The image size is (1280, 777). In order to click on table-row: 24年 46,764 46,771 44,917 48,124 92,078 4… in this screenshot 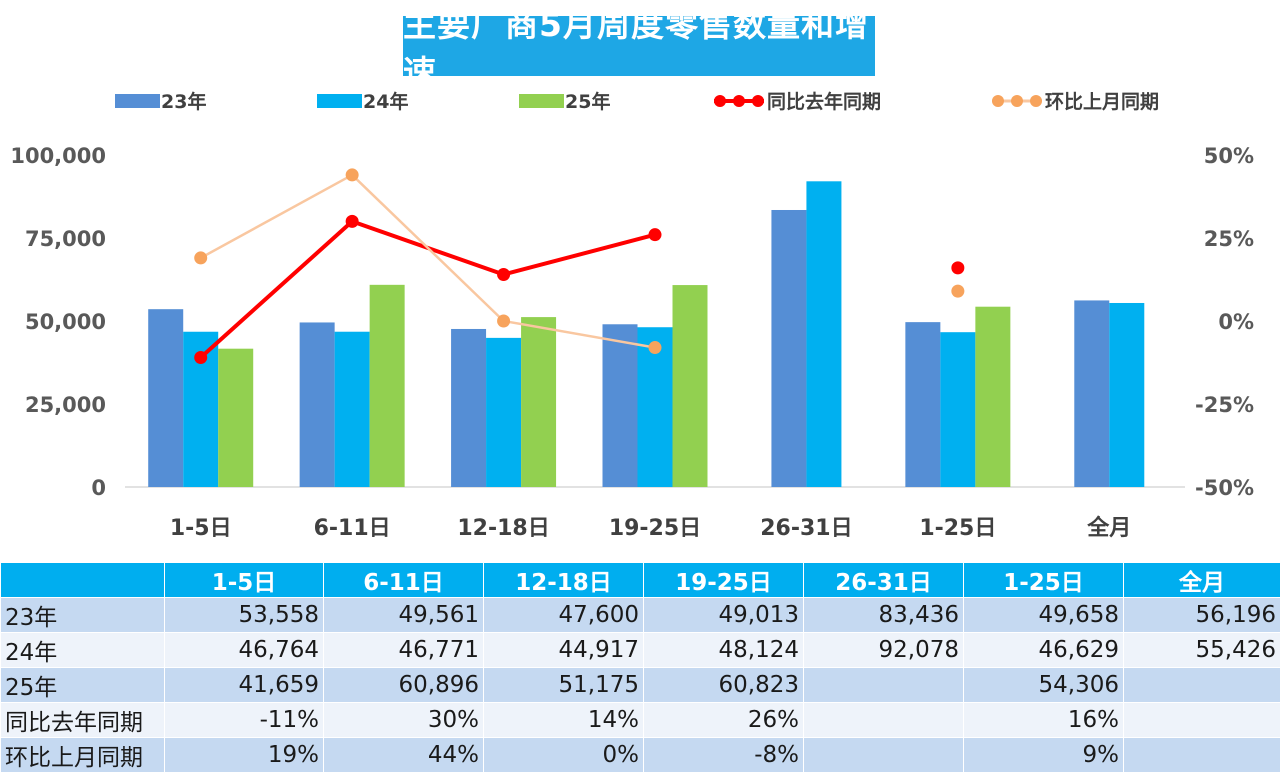, I will do `click(640, 650)`.